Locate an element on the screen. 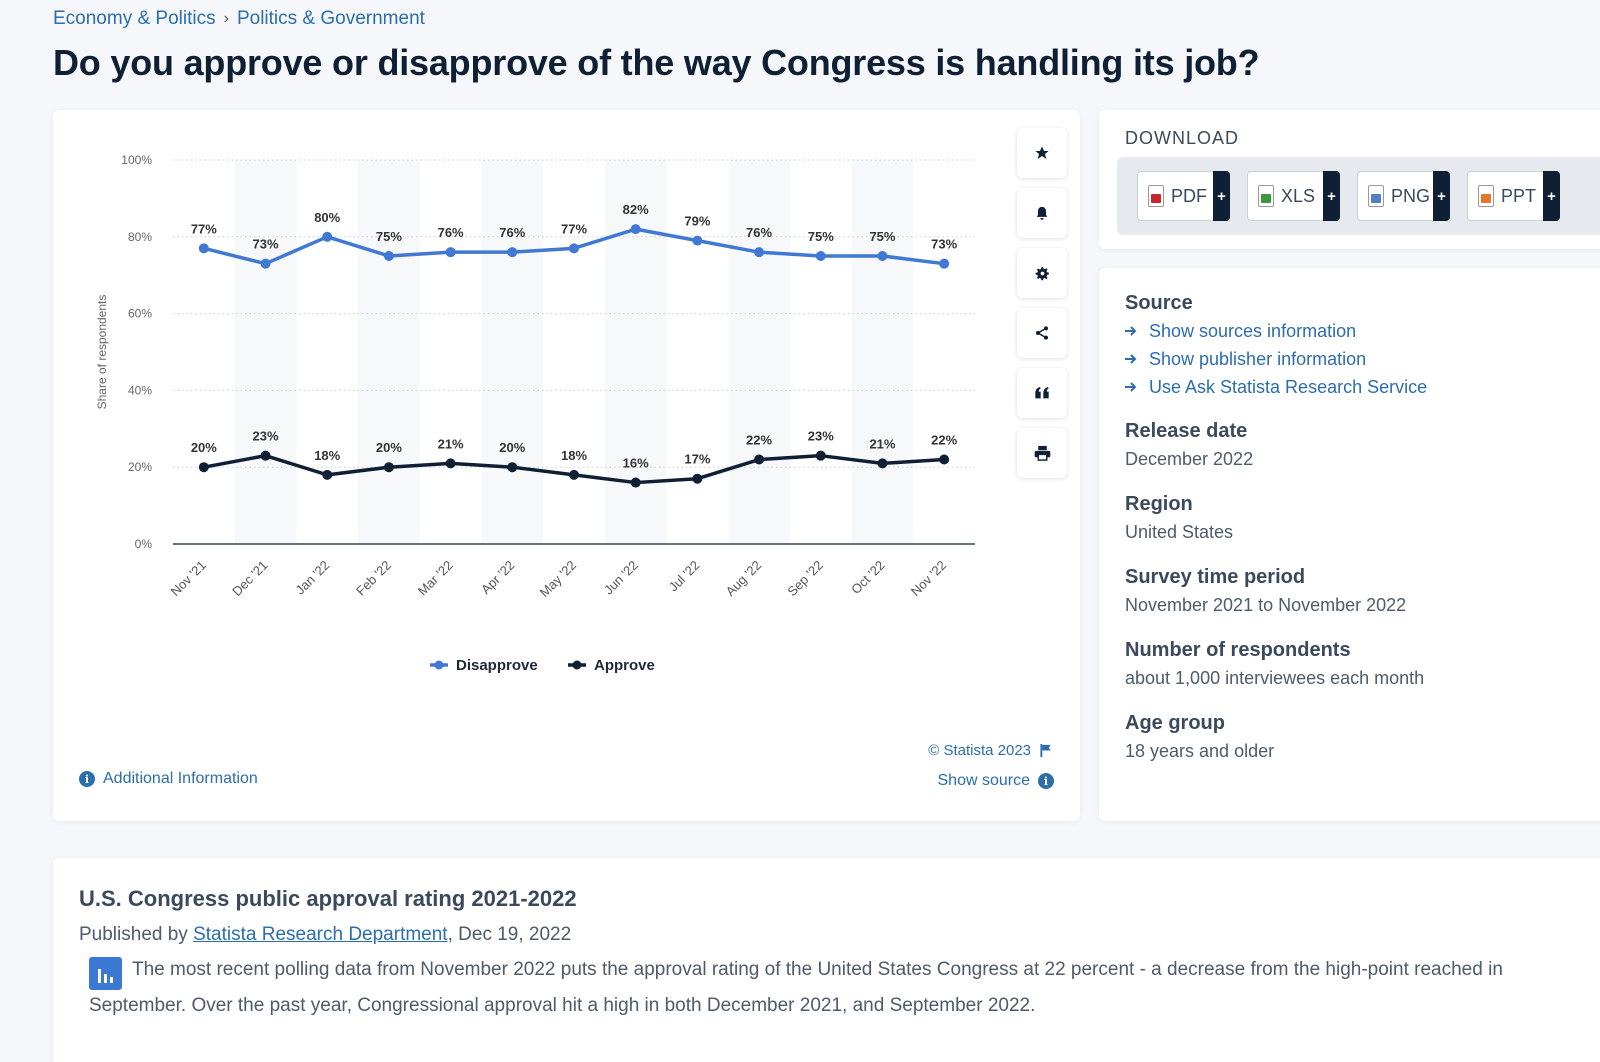  show-publisher-link: Show publisher information is located at coordinates (1276, 359).